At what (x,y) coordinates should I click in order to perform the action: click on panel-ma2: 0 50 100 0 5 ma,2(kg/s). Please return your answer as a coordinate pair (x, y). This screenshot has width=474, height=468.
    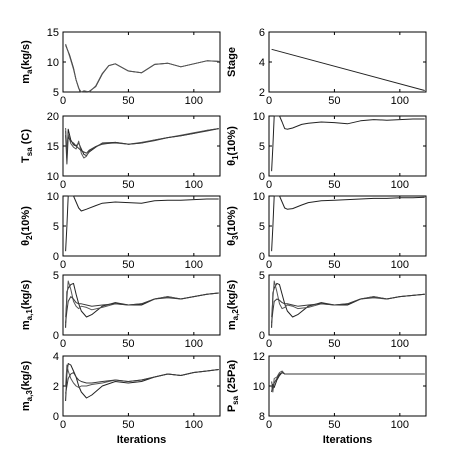
    Looking at the image, I should click on (326, 310).